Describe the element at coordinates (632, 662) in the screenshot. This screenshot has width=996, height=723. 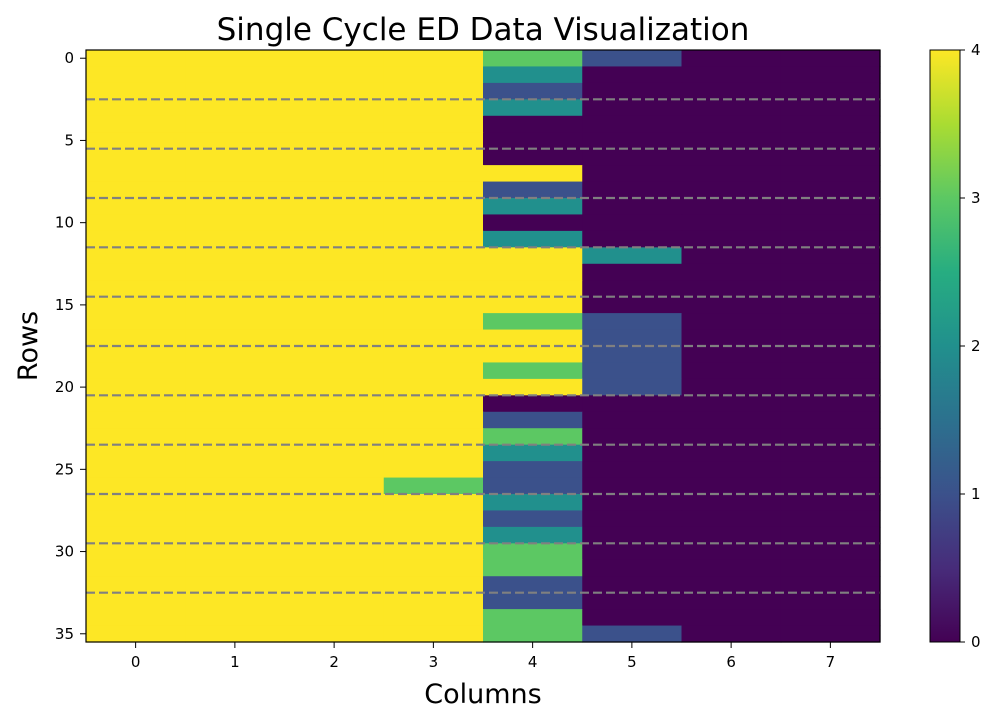
I see `x-tick-label: 5` at that location.